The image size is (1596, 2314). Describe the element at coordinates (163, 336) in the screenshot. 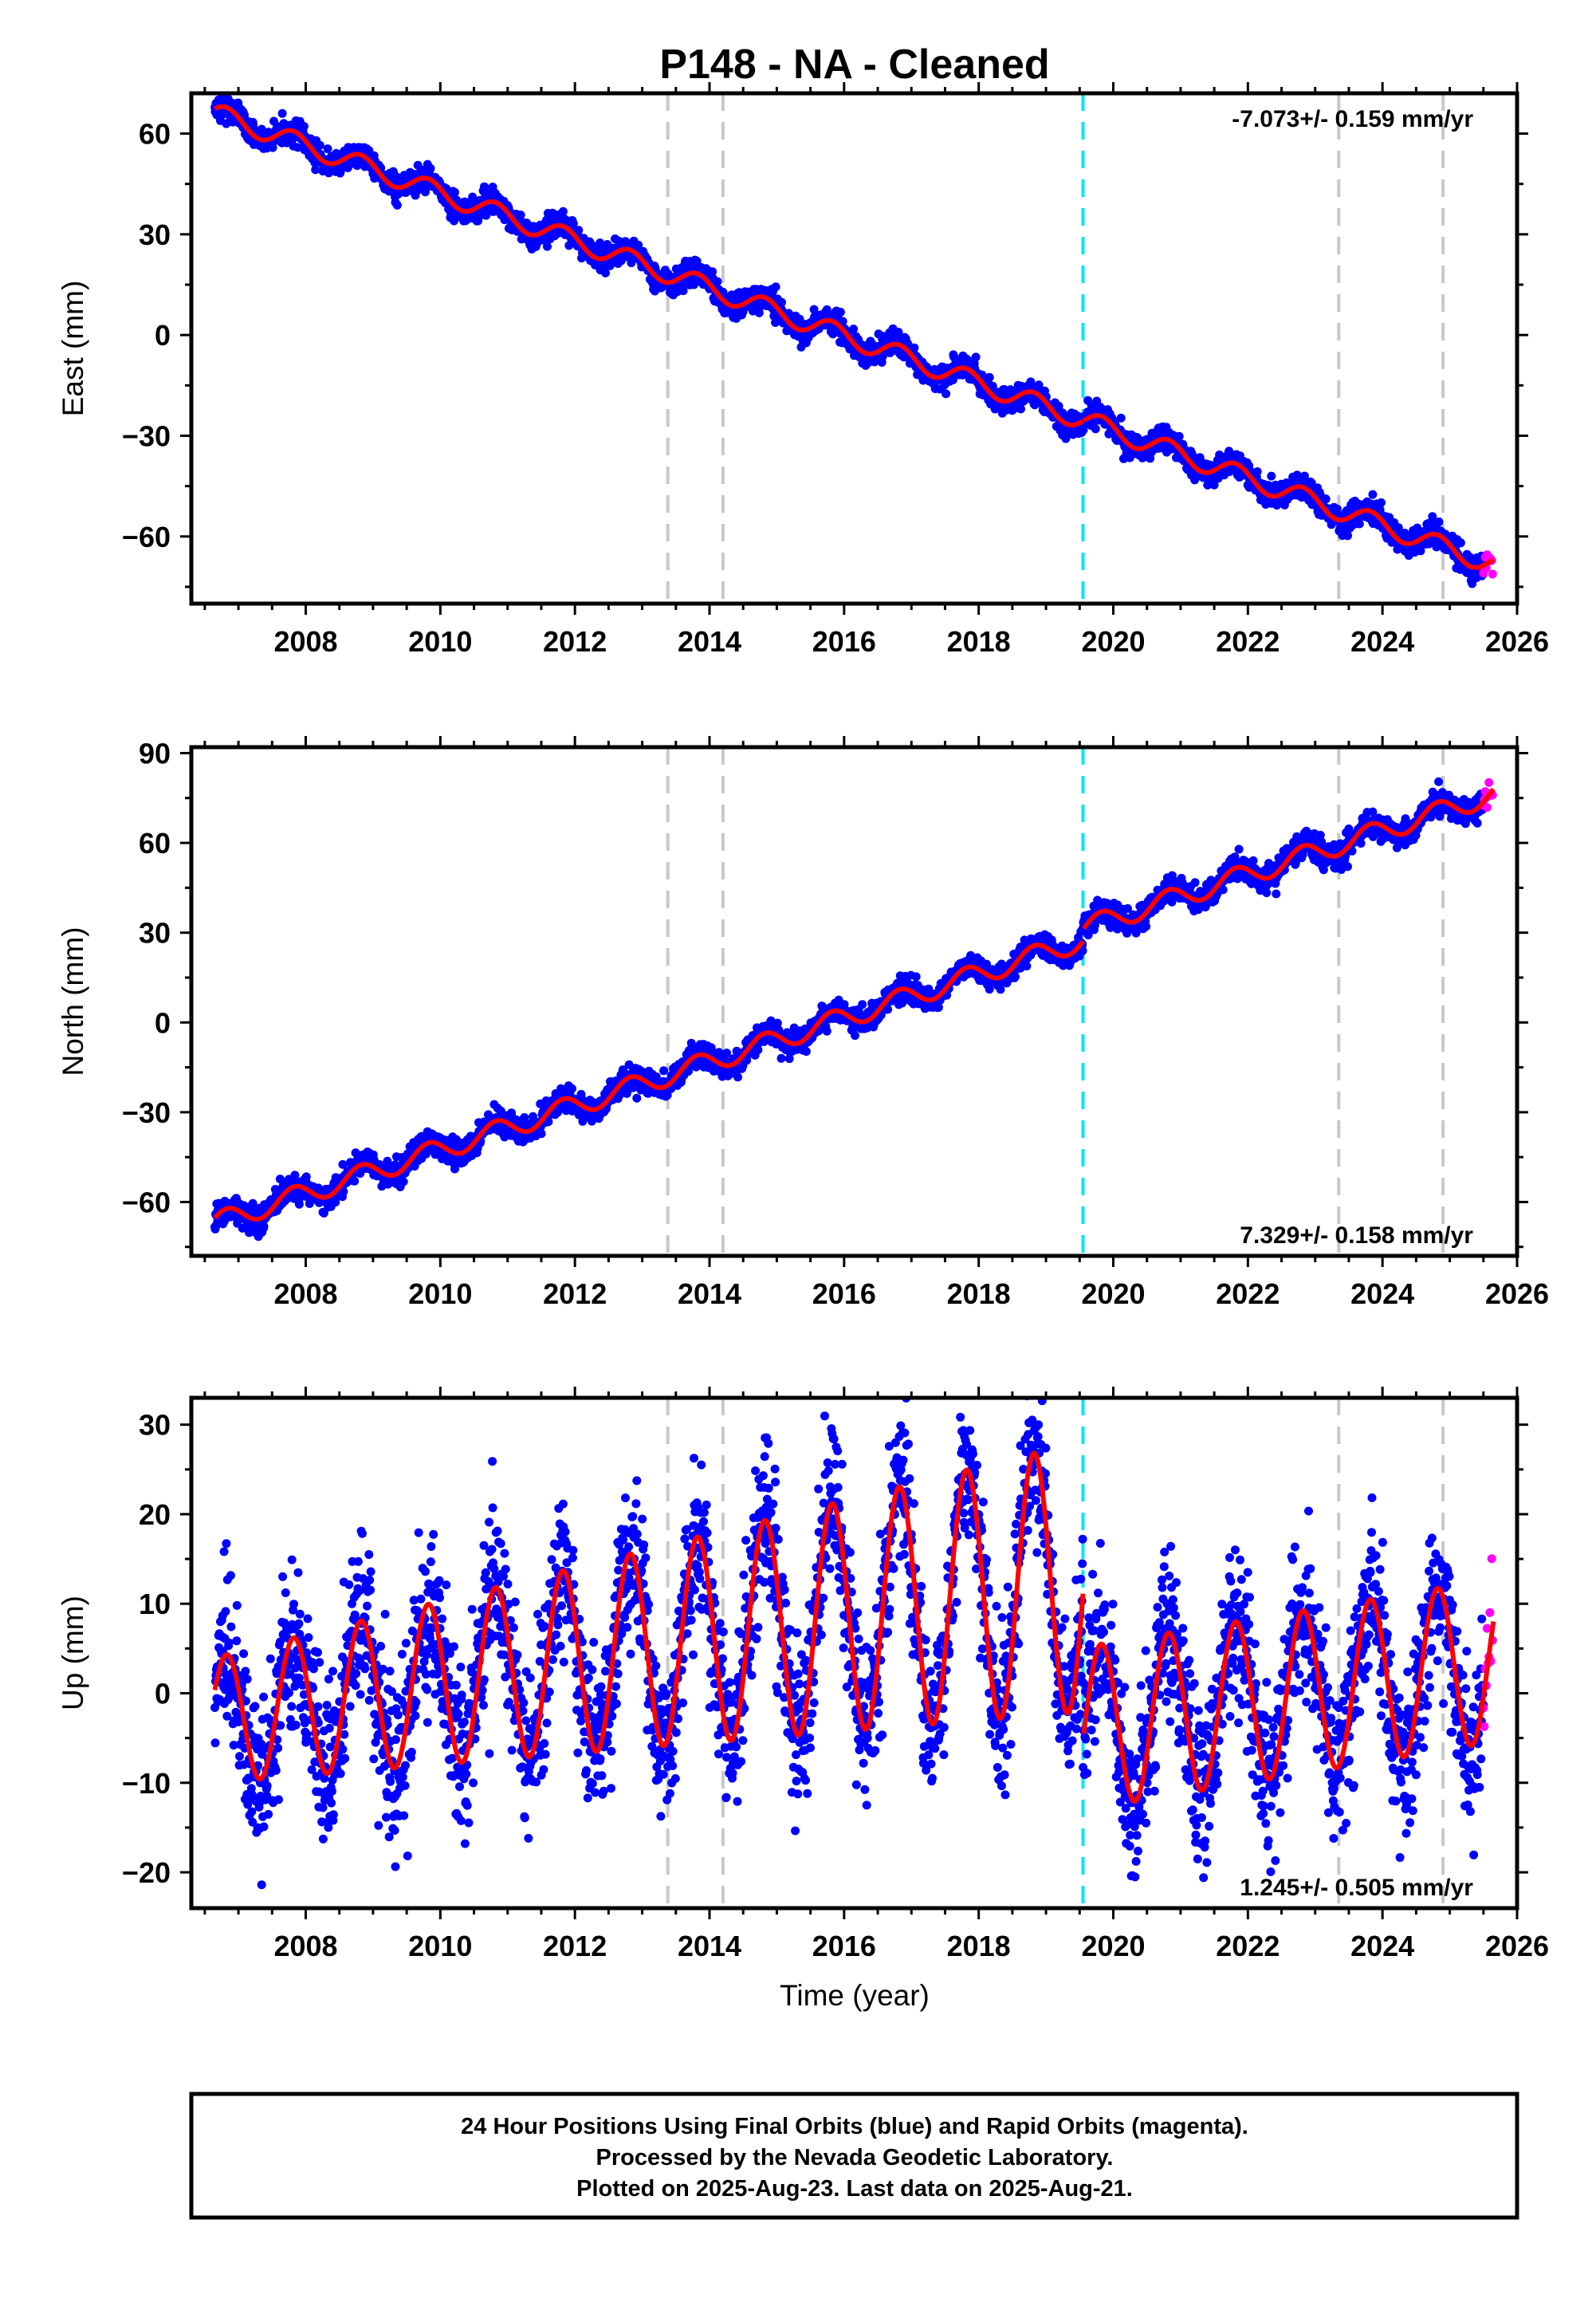

I see `east-y-tick-label: 0` at that location.